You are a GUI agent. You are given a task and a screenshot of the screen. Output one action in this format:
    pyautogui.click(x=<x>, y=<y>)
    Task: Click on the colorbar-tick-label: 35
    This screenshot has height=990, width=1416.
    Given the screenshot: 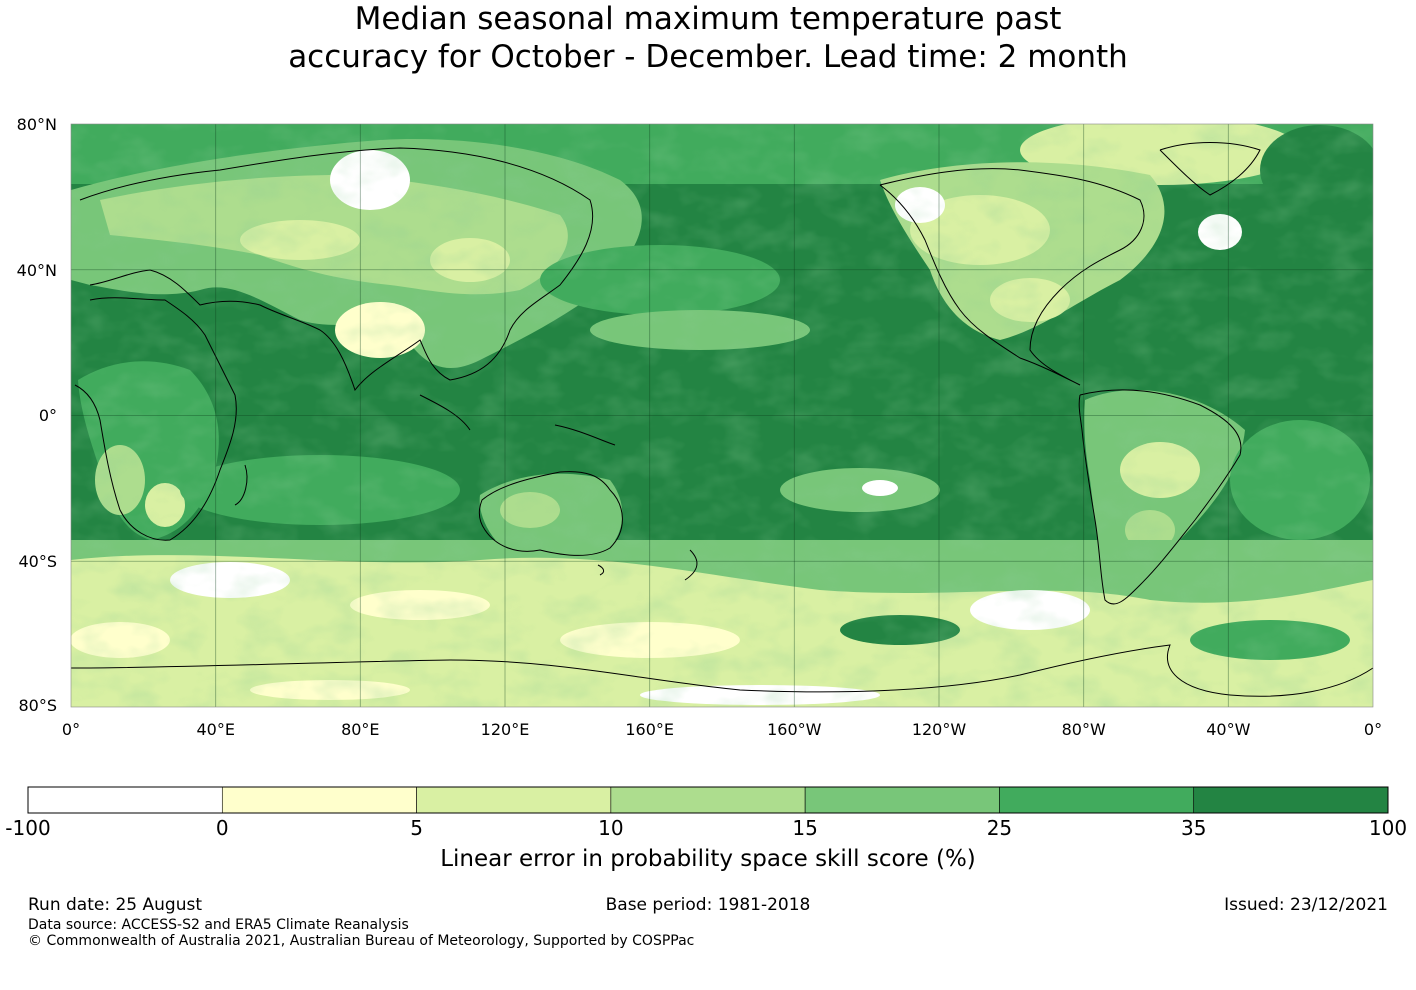 What is the action you would take?
    pyautogui.click(x=1193, y=828)
    